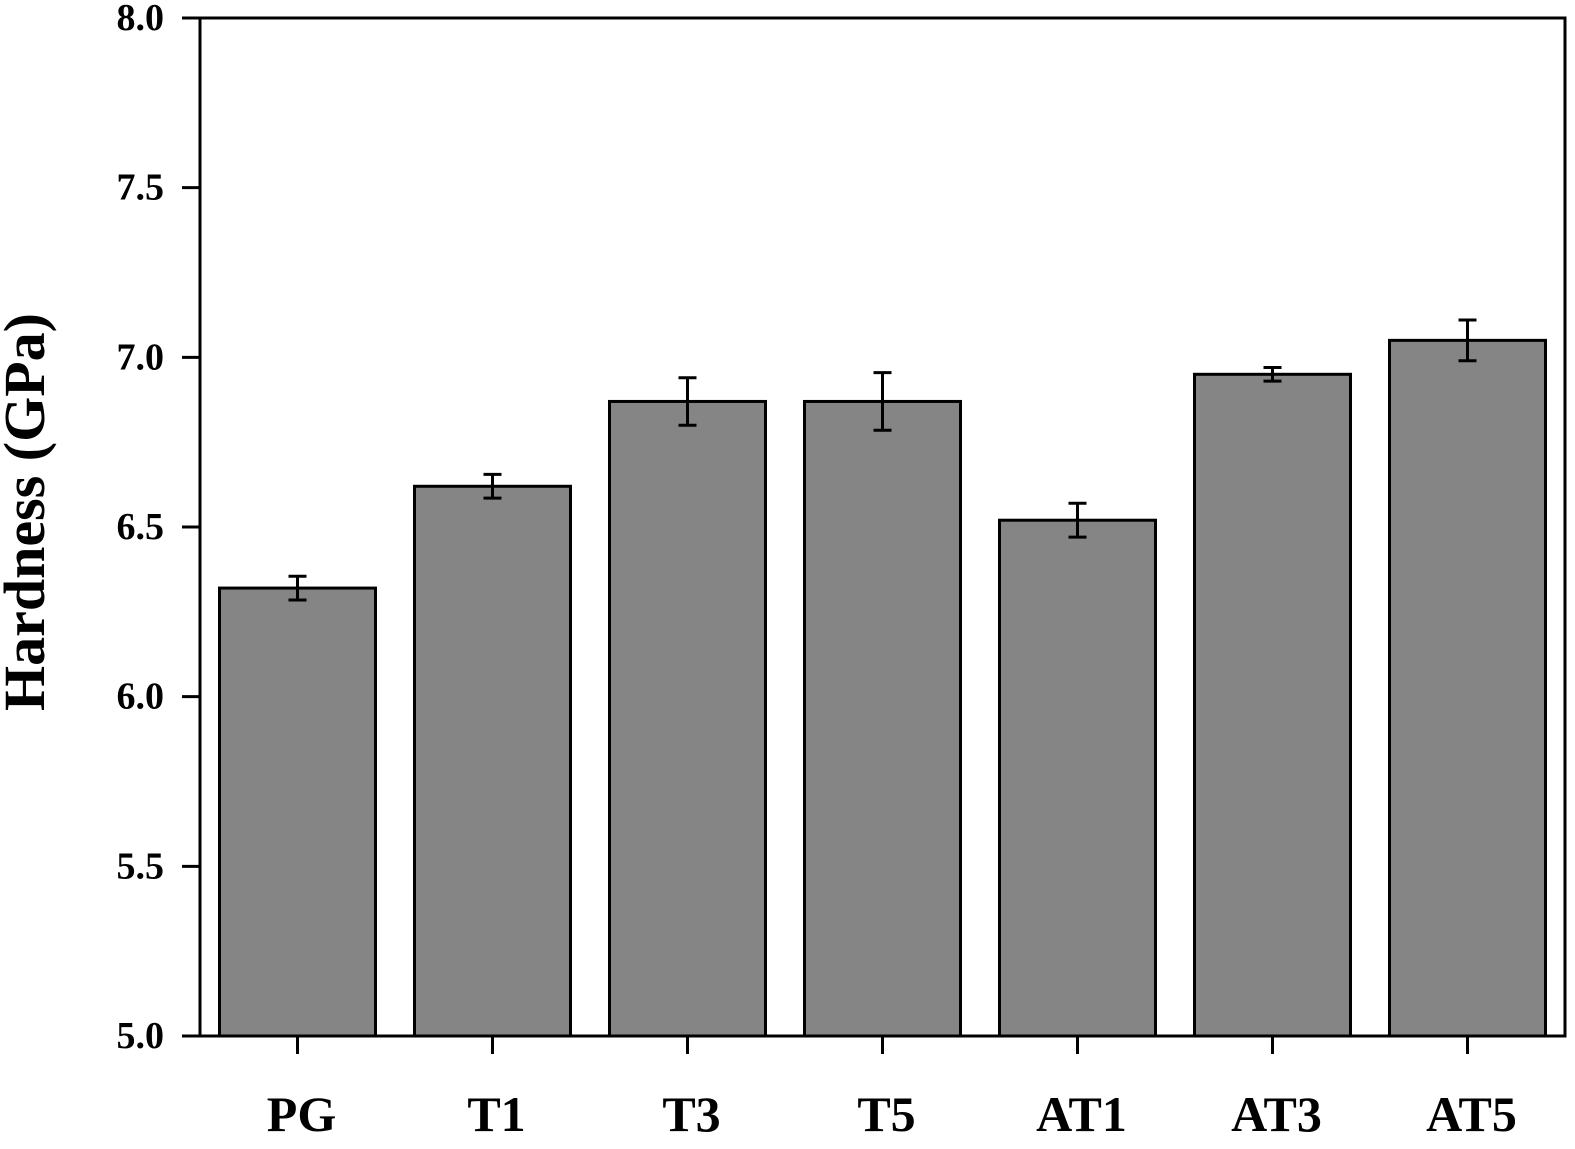  I want to click on y-tick-label: 8.0, so click(141, 19).